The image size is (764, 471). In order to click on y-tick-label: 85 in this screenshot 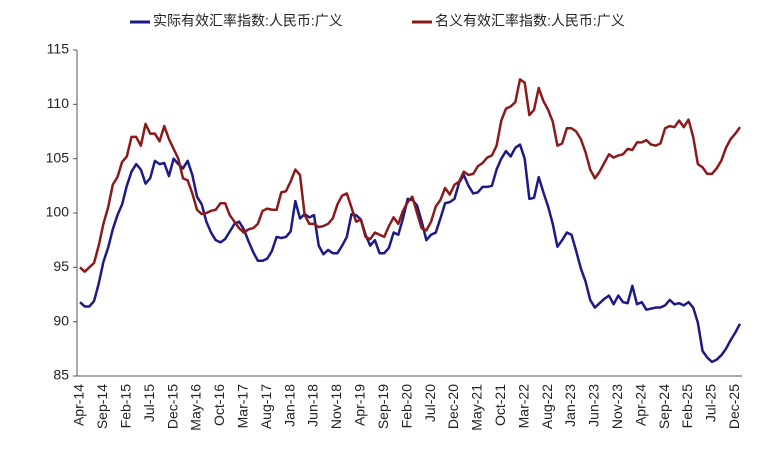, I will do `click(61, 375)`.